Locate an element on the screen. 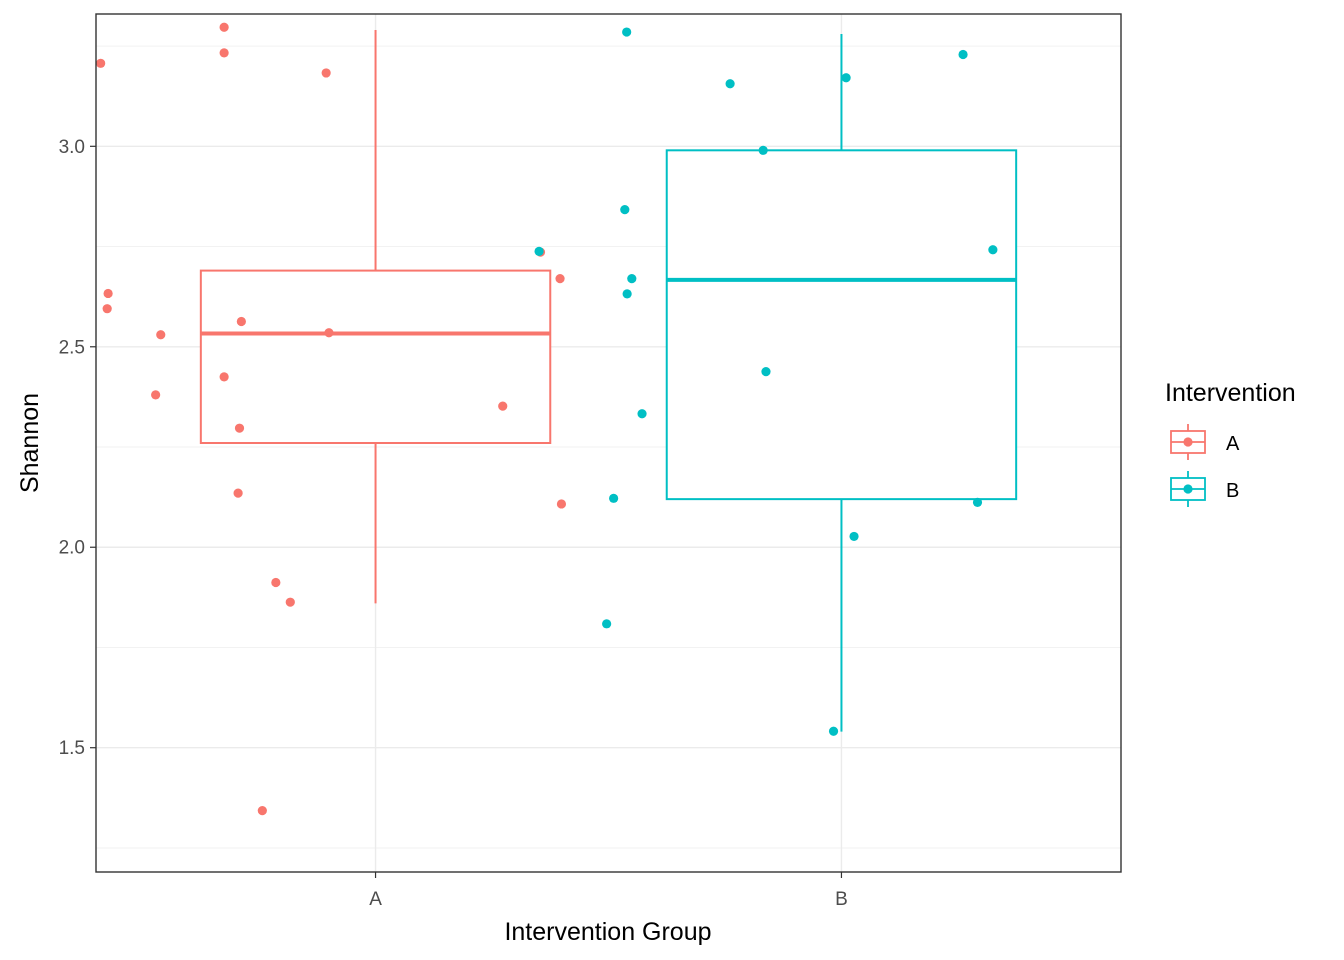 The height and width of the screenshot is (960, 1344). legend-key-a is located at coordinates (1188, 442).